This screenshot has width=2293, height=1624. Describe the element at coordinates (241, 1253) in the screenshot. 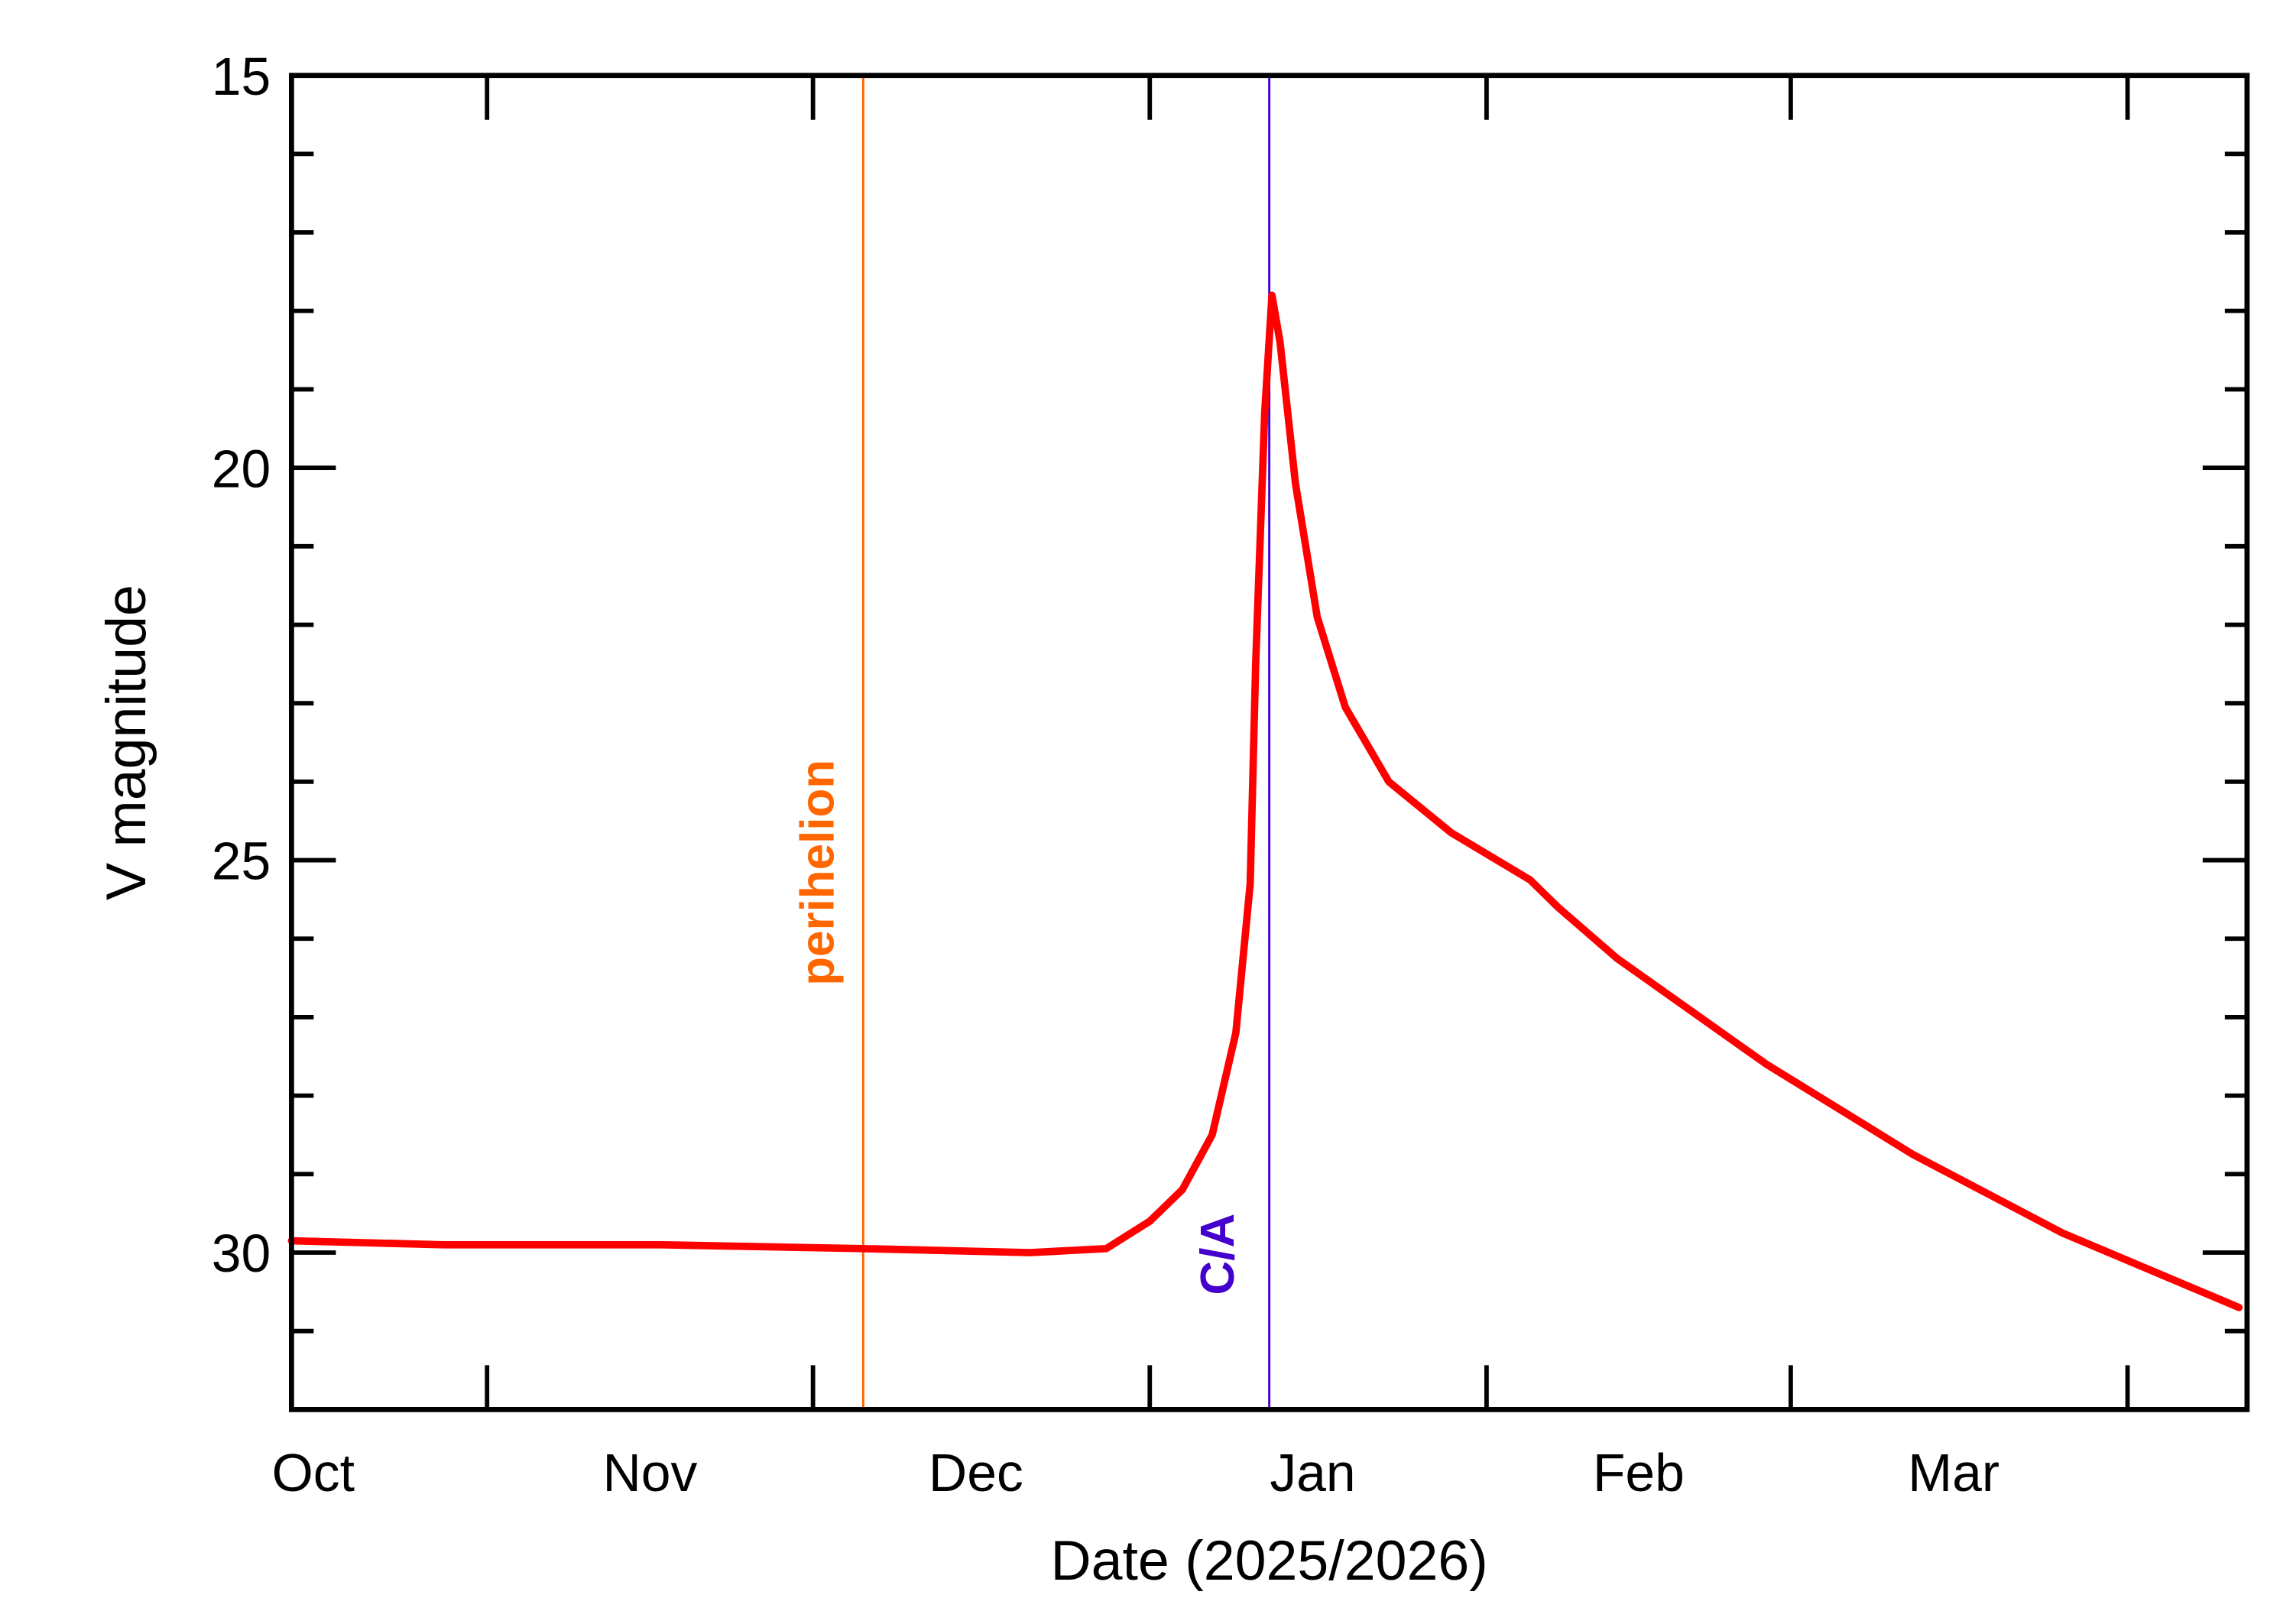

I see `y-tick-label: 30` at that location.